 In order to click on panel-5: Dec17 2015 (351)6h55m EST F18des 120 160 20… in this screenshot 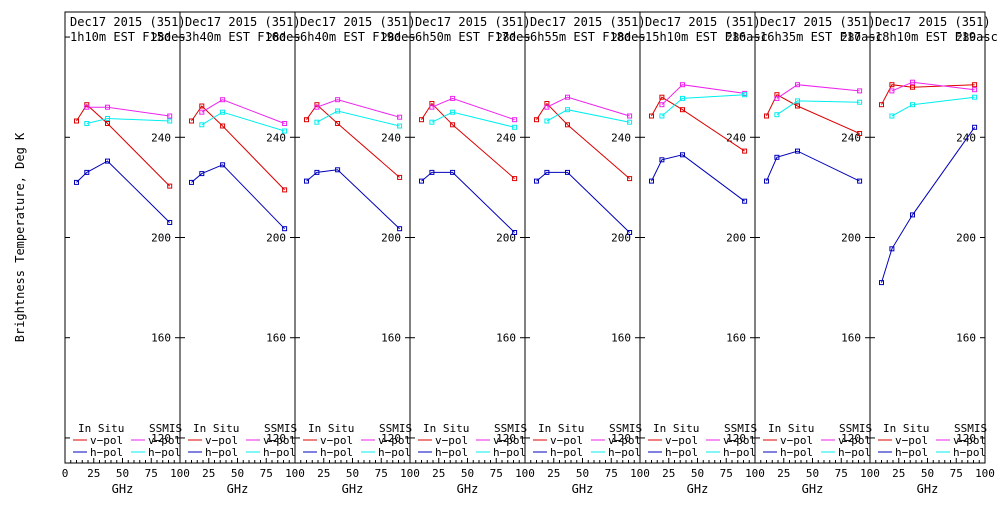, I will do `click(587, 253)`.